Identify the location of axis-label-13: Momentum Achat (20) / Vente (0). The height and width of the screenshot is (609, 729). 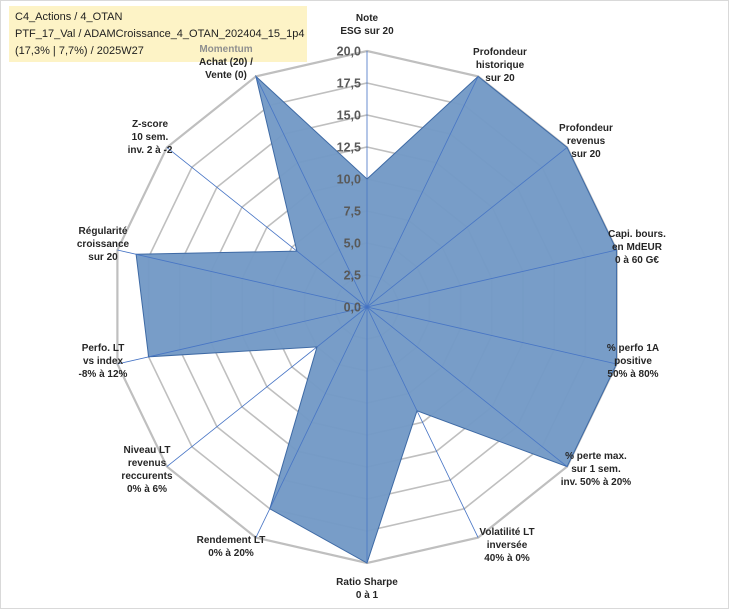
(226, 62).